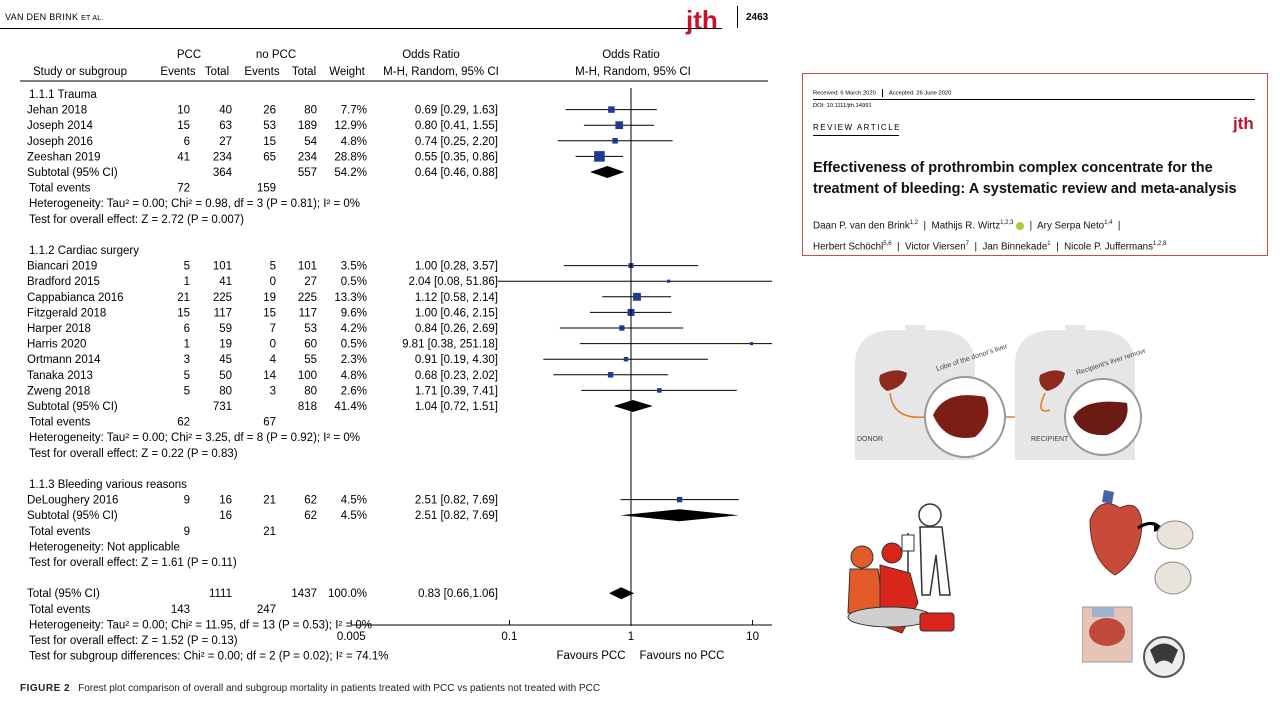  I want to click on cell-t2: 225, so click(307, 298).